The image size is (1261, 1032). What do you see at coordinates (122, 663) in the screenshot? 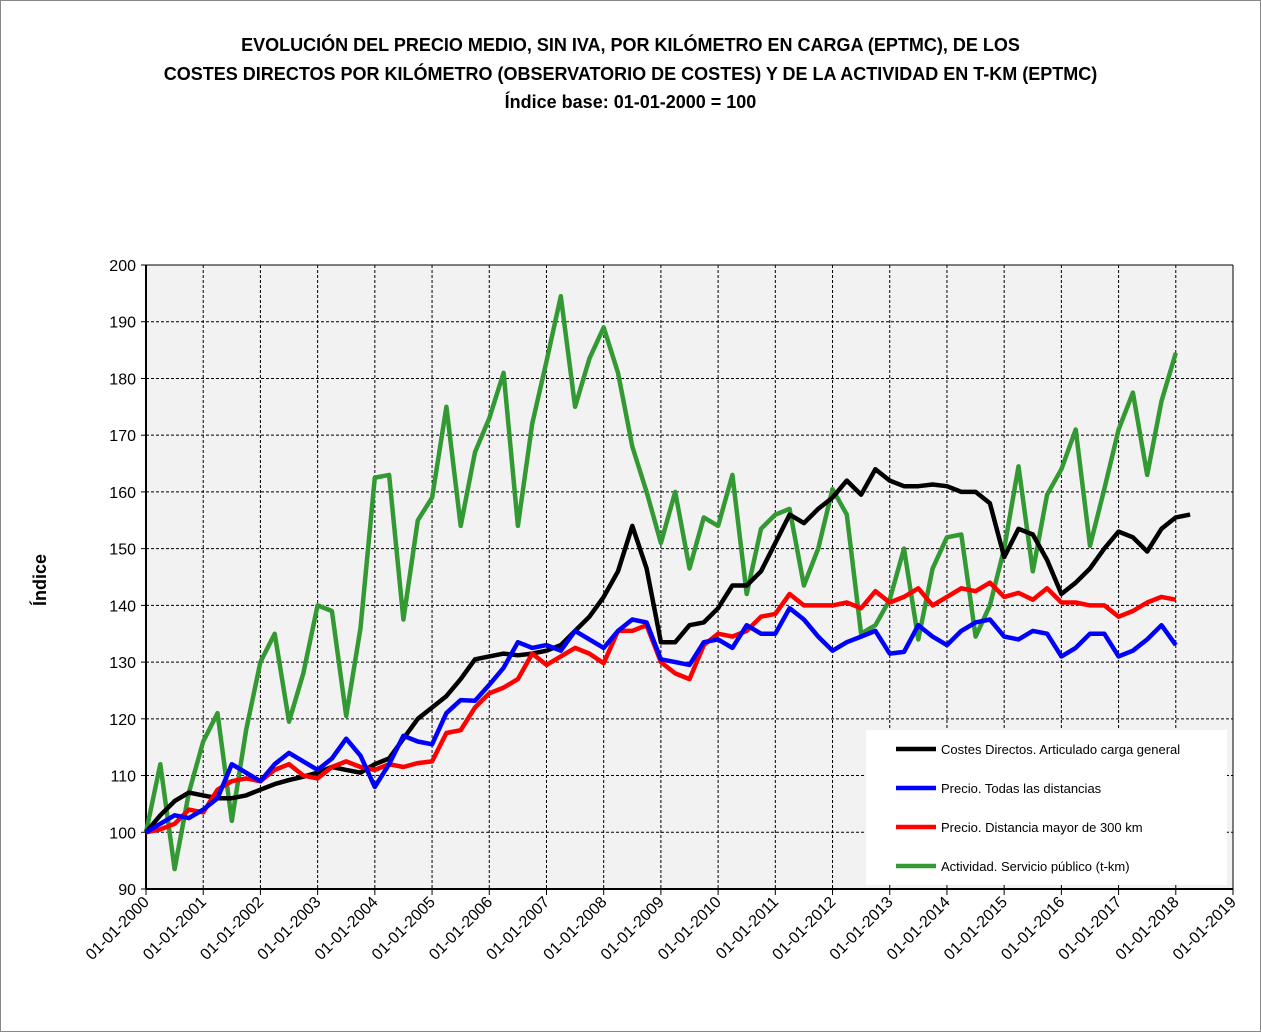
I see `y-tick-label: 130` at bounding box center [122, 663].